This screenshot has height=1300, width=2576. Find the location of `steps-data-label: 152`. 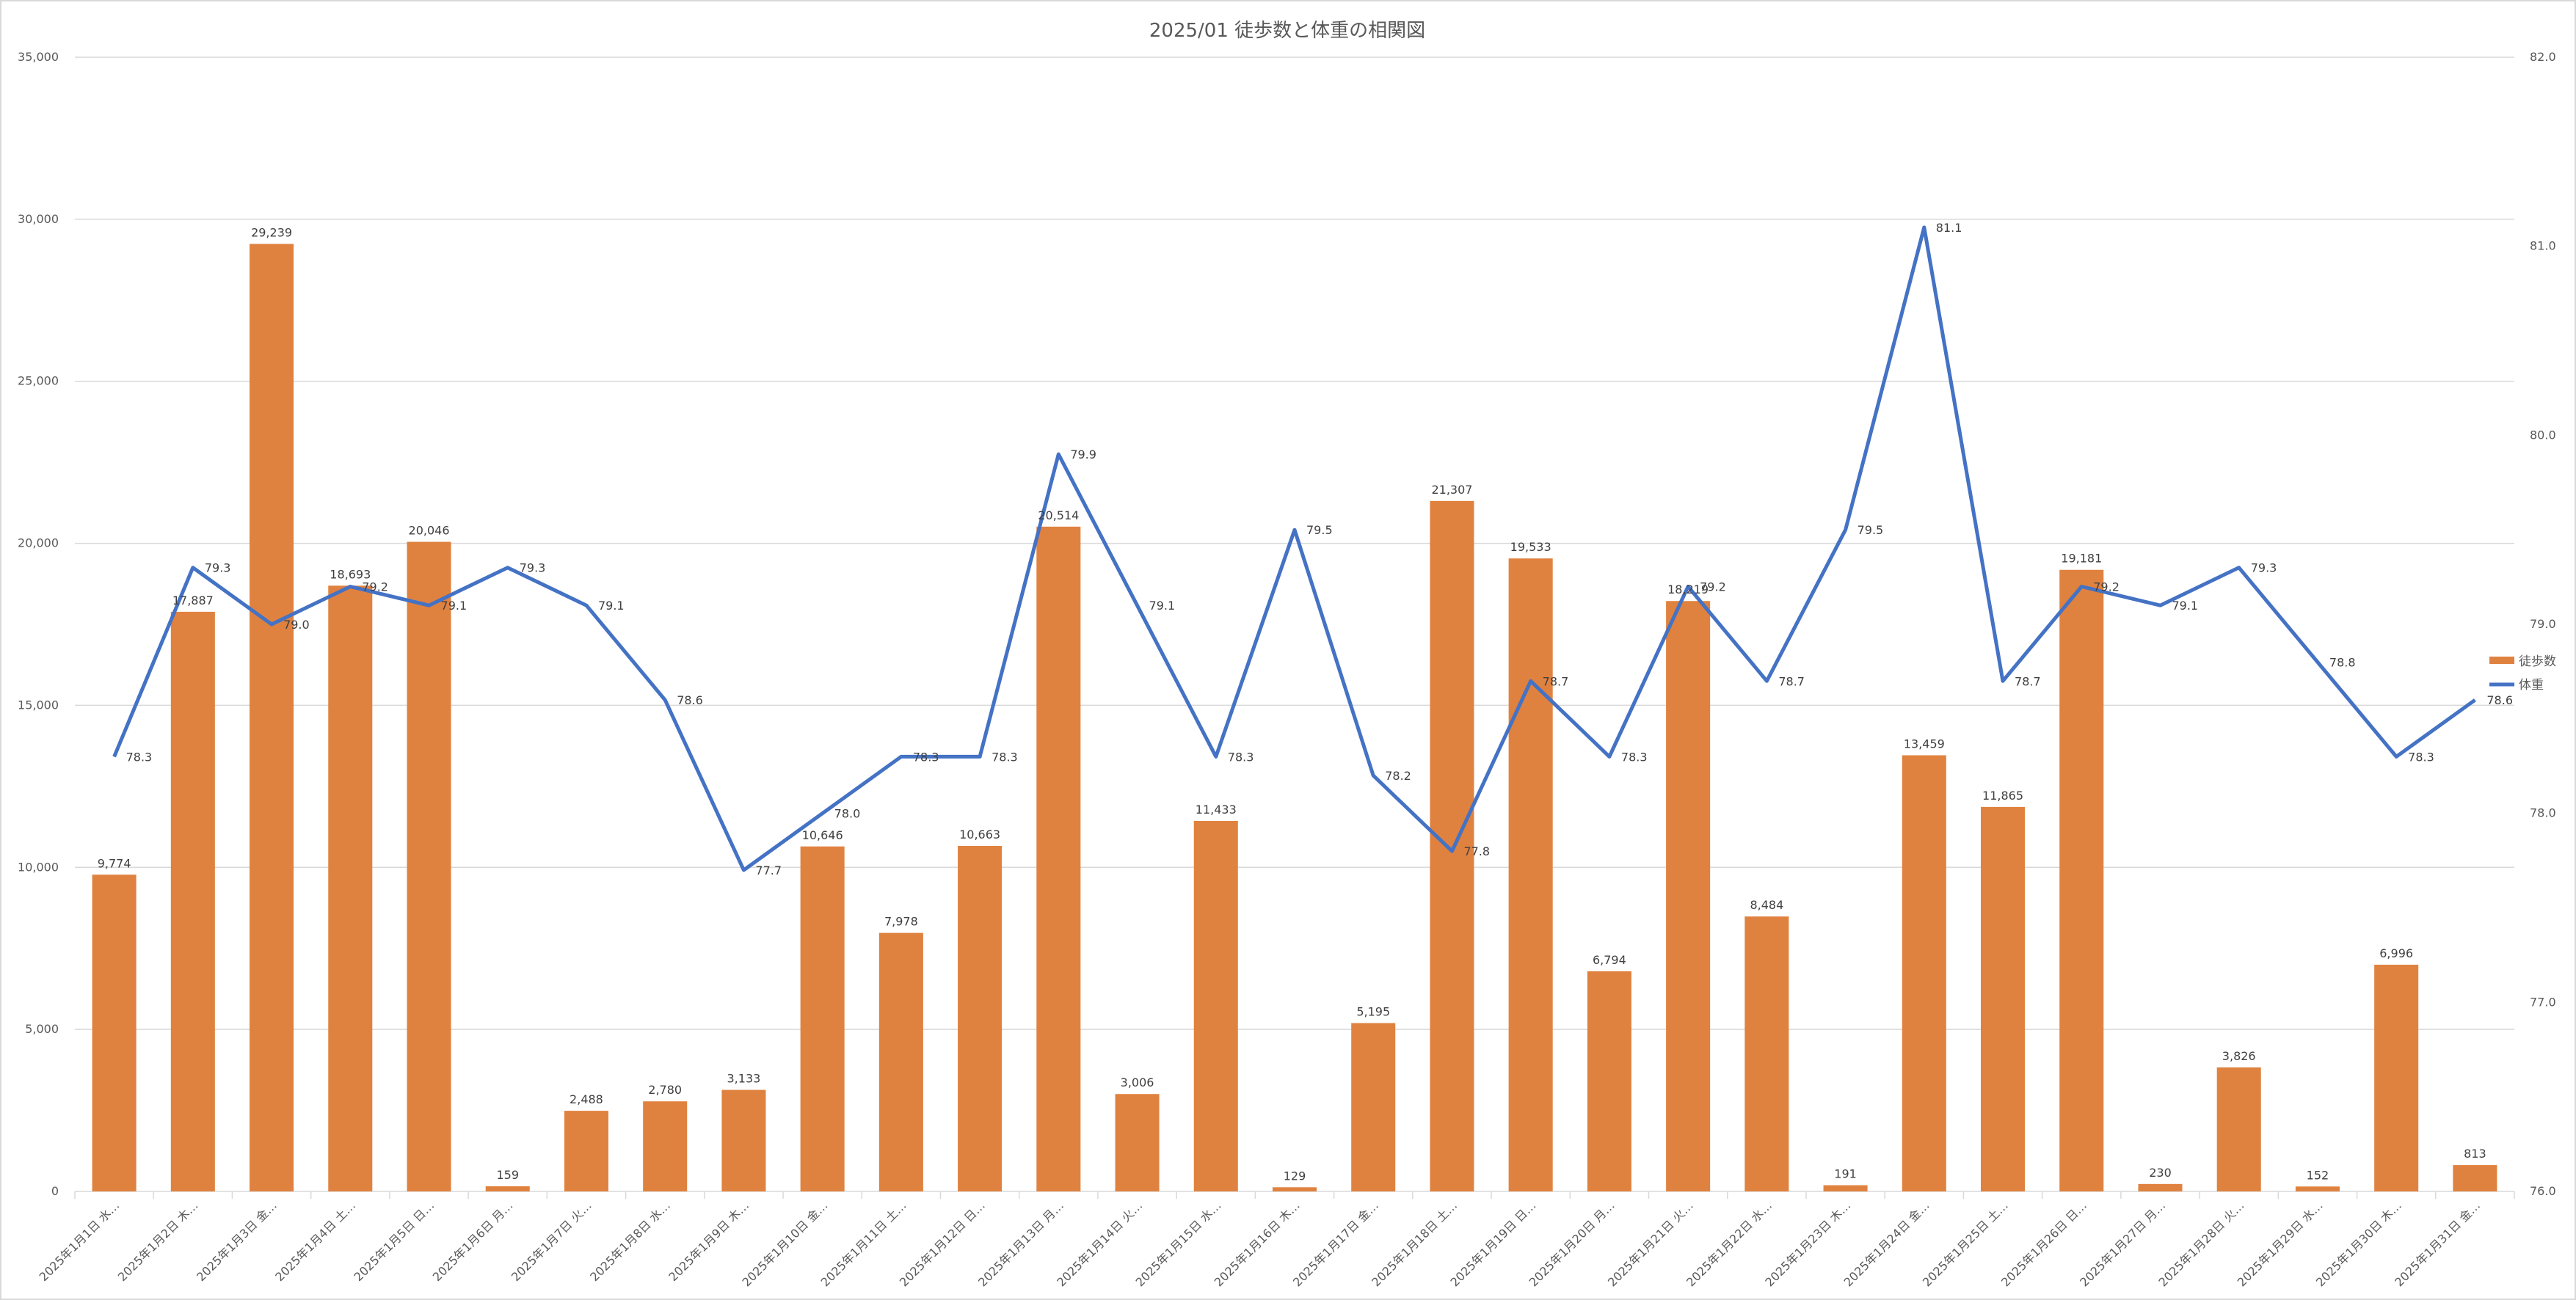

steps-data-label: 152 is located at coordinates (2318, 1175).